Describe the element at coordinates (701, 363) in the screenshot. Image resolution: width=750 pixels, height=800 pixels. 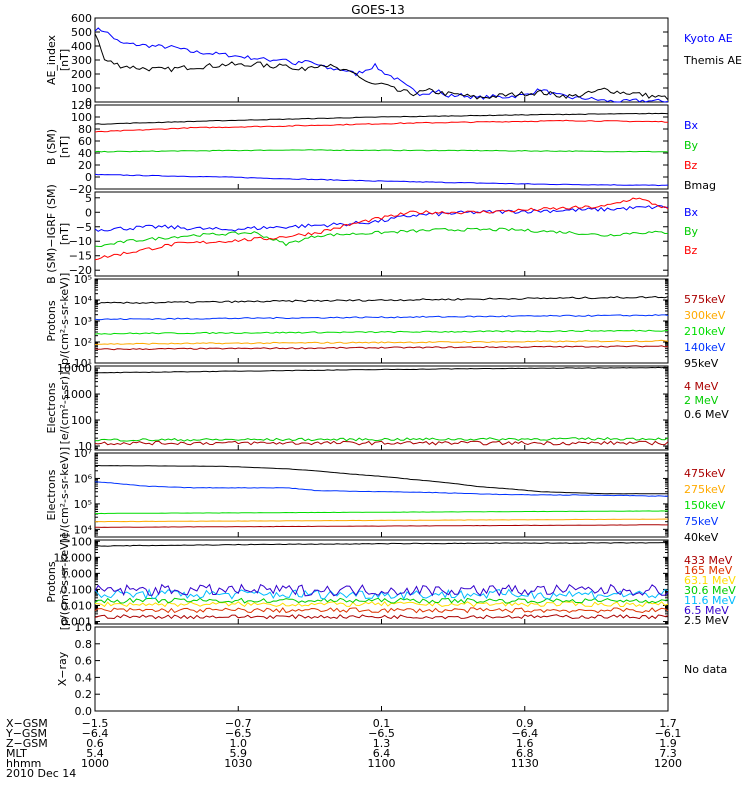
I see `legend-entry: 95keV` at that location.